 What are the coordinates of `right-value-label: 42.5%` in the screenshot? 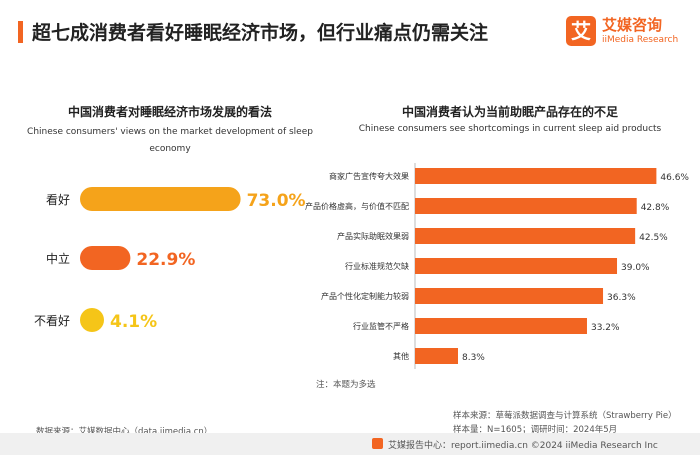 It's located at (653, 238).